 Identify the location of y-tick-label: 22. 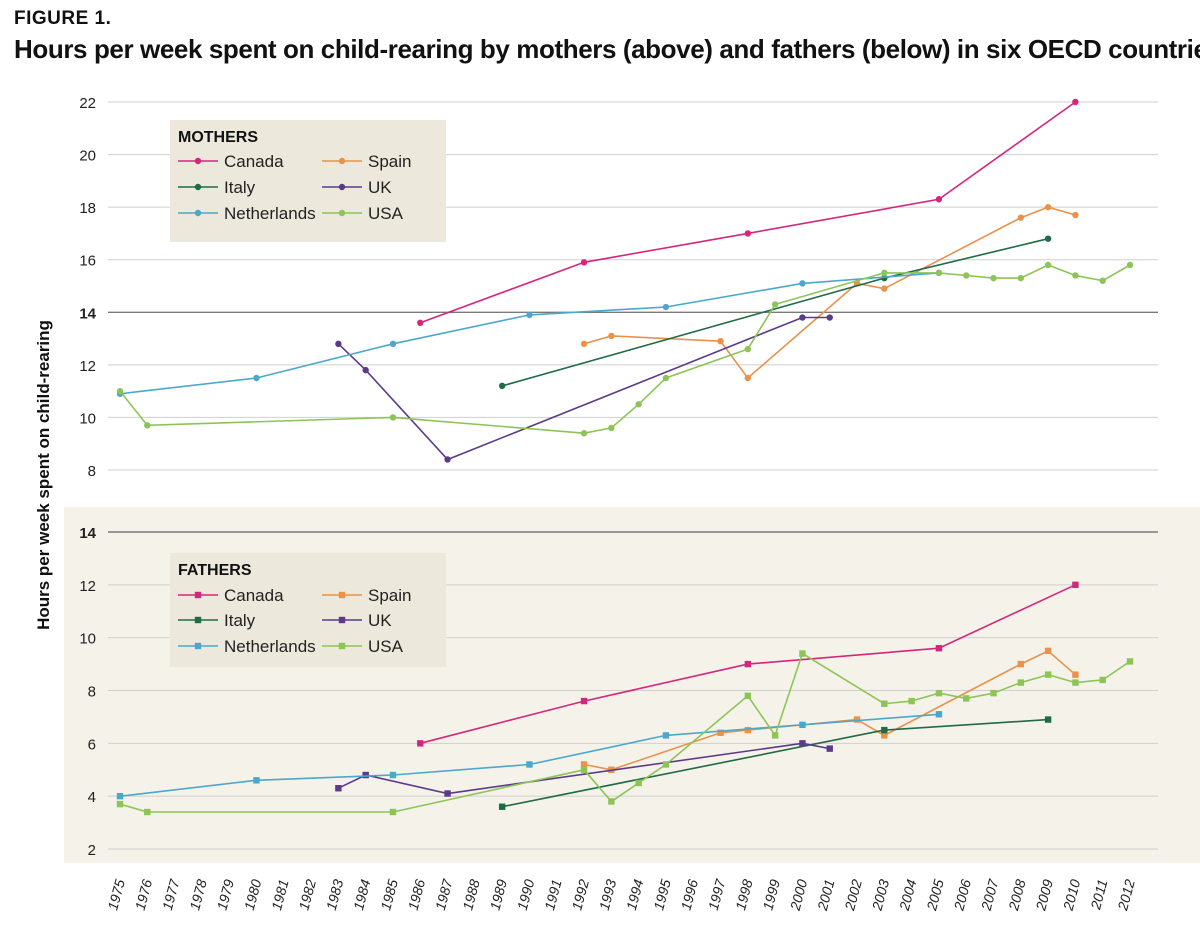
(87, 103).